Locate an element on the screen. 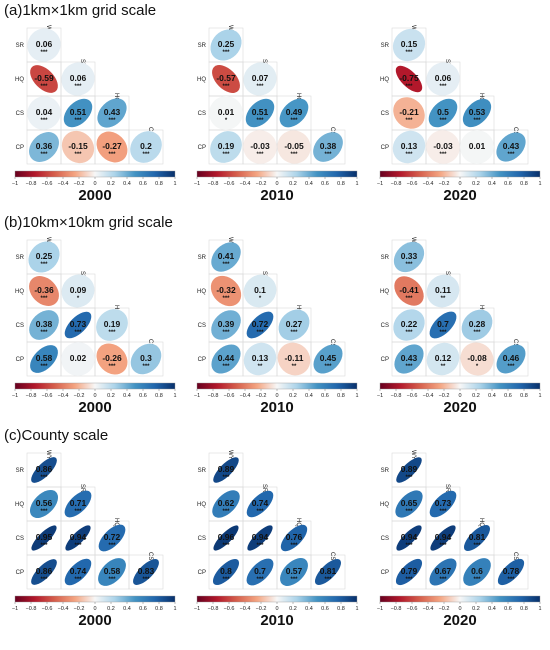  corr-value: 0.33 is located at coordinates (409, 256).